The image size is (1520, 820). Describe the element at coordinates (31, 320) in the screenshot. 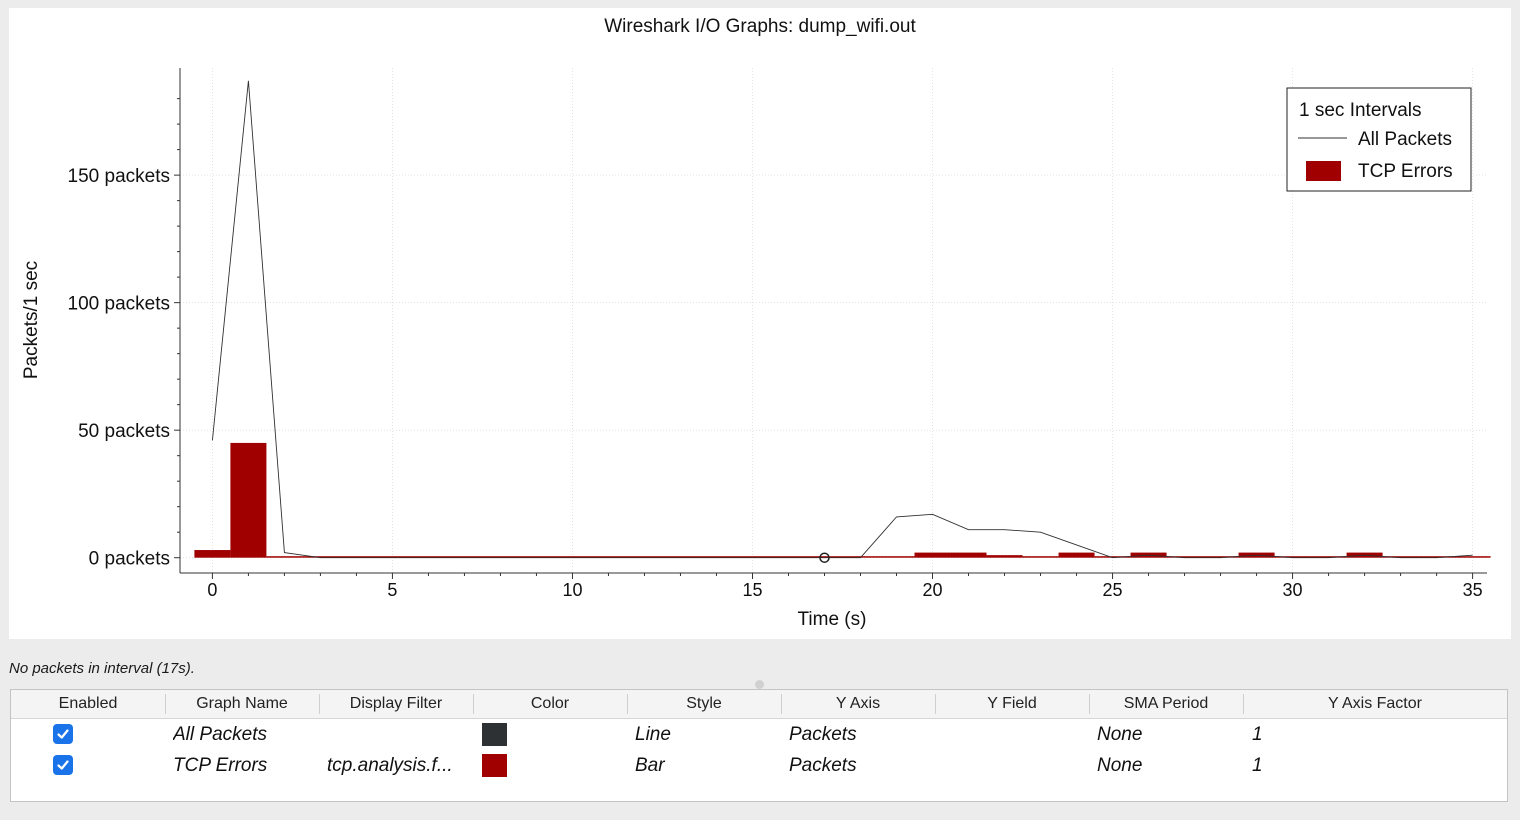

I see `y-axis-label: Packets/1 sec` at that location.